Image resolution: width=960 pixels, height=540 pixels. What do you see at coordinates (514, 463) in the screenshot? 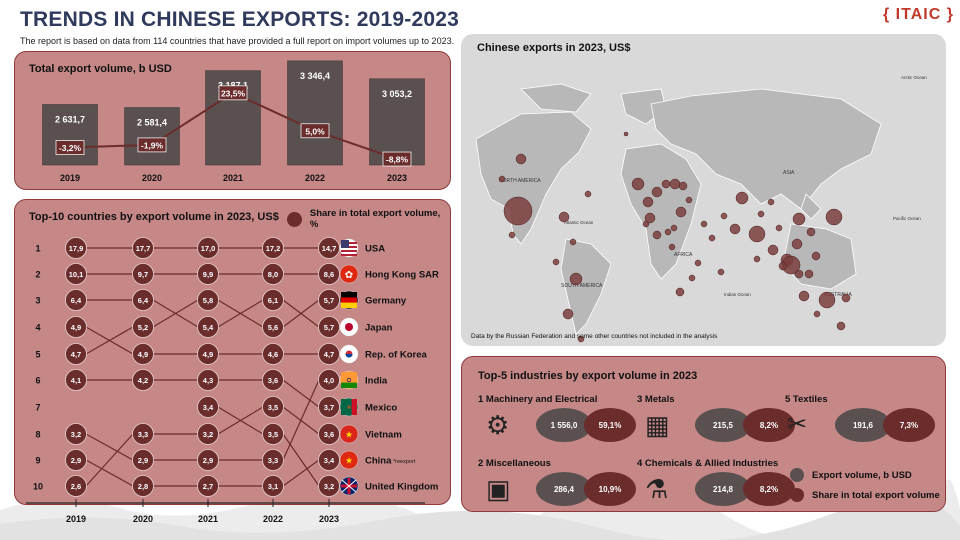
I see `industry-name: 2 Miscellaneous` at bounding box center [514, 463].